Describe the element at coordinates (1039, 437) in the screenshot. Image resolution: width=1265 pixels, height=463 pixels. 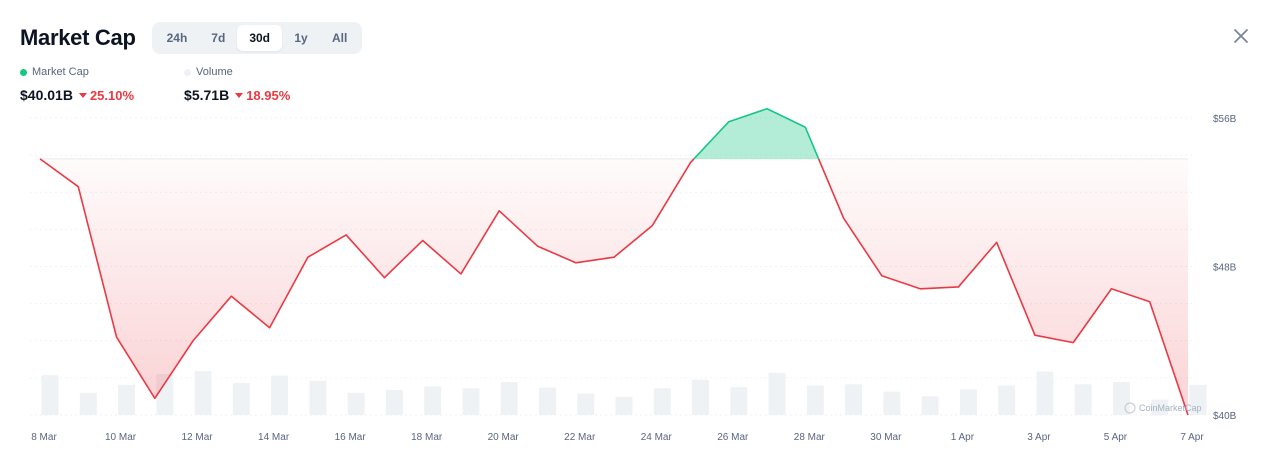
I see `x-tick-label: 3 Apr` at that location.